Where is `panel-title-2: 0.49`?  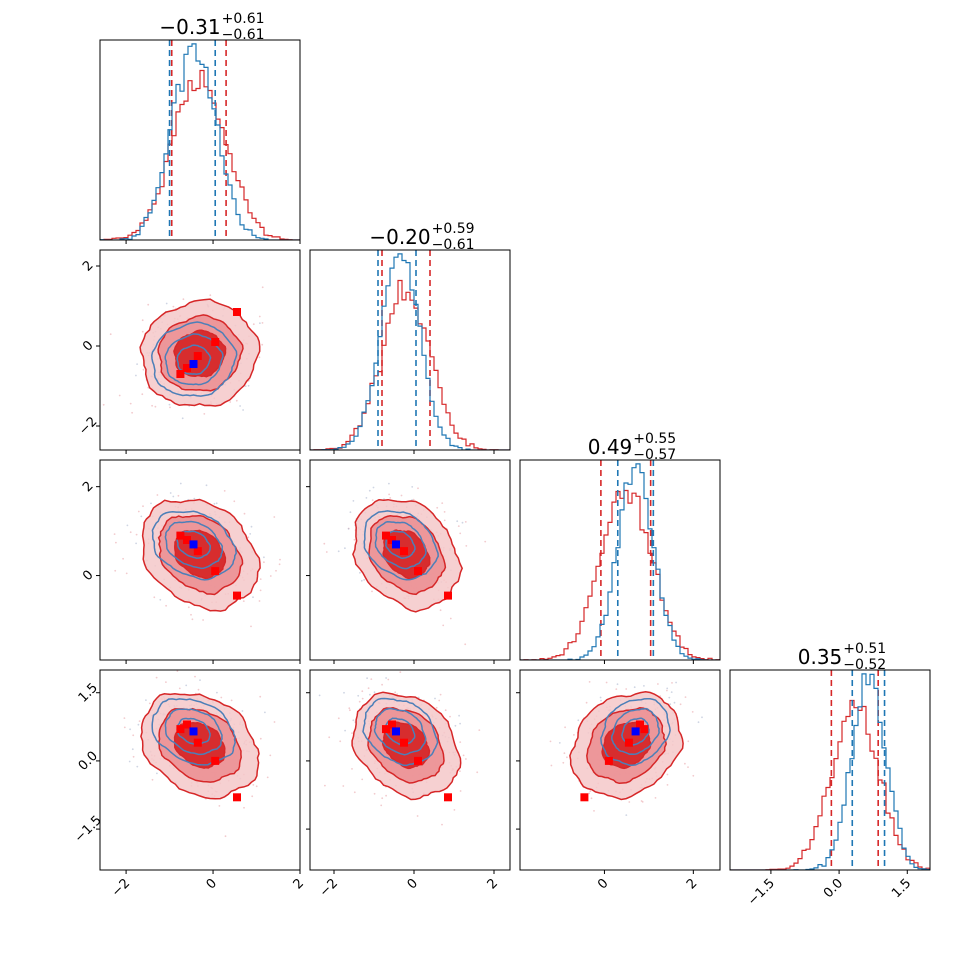
panel-title-2: 0.49 is located at coordinates (610, 447).